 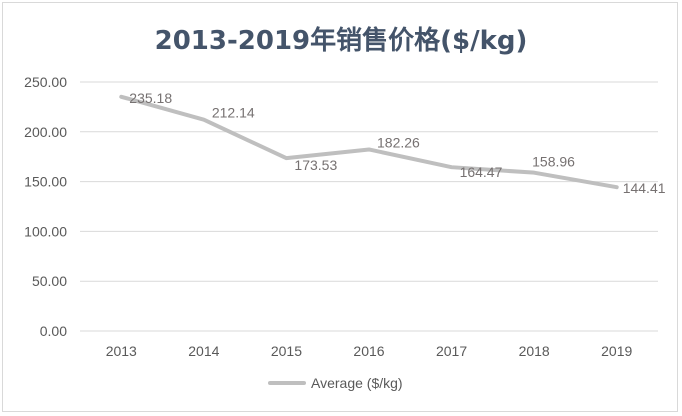 What do you see at coordinates (49, 281) in the screenshot?
I see `y-tick-label: 50.00` at bounding box center [49, 281].